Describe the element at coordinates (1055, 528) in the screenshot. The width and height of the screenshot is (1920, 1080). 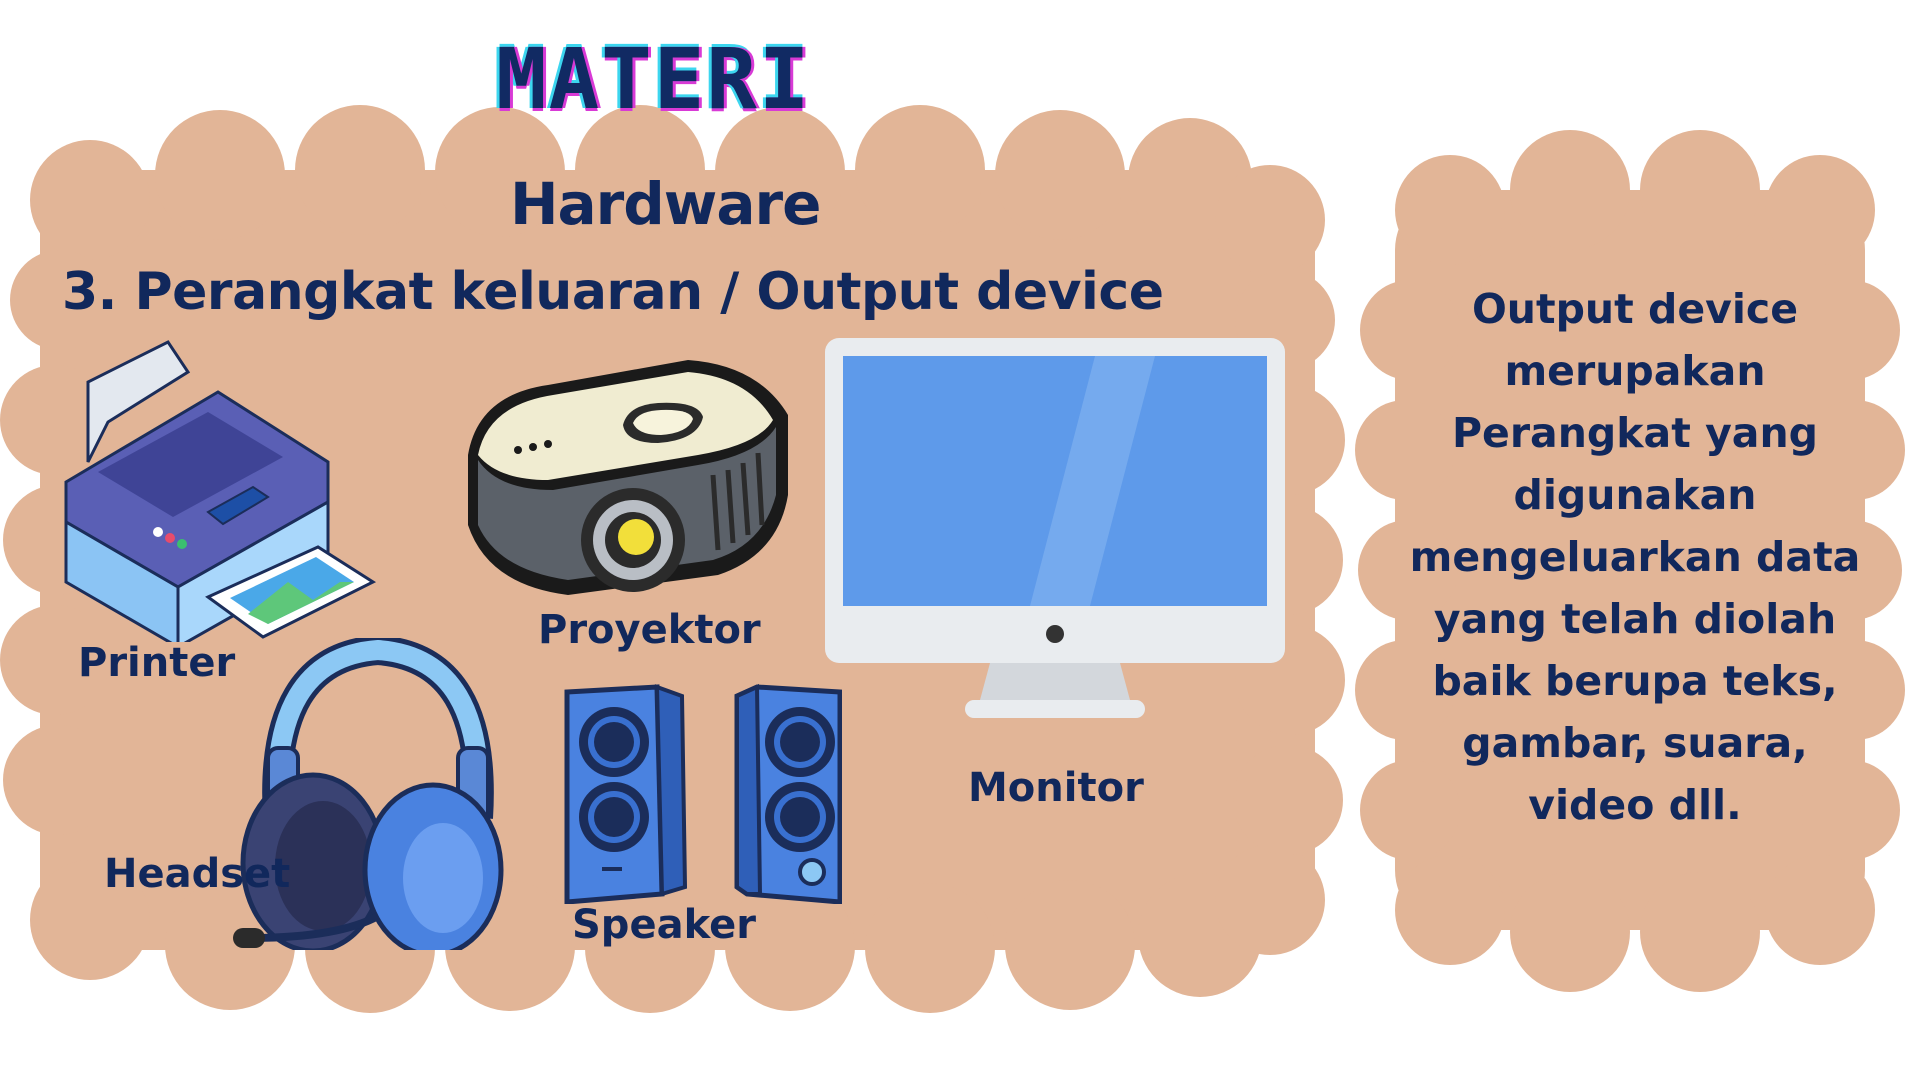
I see `monitor-icon` at that location.